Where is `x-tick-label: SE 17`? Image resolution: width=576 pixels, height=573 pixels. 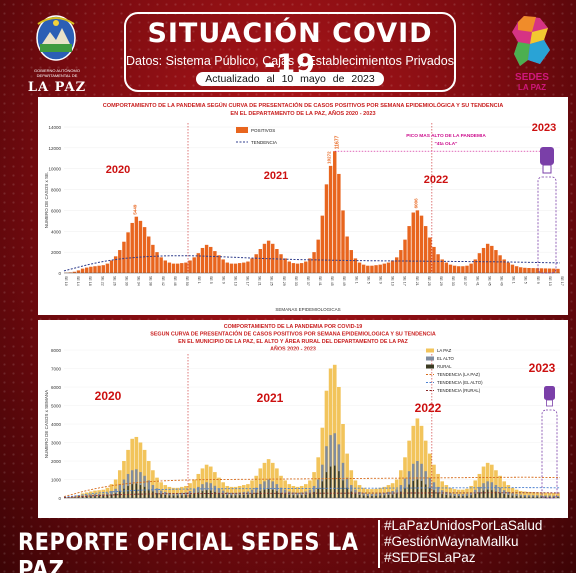 x-tick-label: SE 17 is located at coordinates (405, 281).